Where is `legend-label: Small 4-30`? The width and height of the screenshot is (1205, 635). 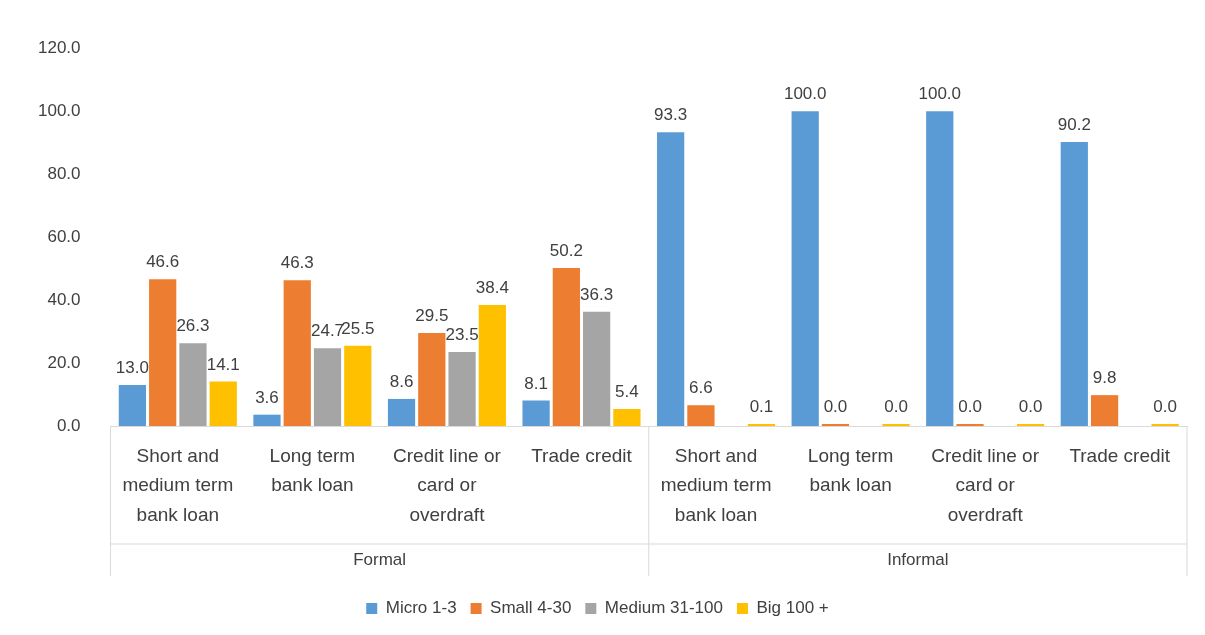 legend-label: Small 4-30 is located at coordinates (531, 608).